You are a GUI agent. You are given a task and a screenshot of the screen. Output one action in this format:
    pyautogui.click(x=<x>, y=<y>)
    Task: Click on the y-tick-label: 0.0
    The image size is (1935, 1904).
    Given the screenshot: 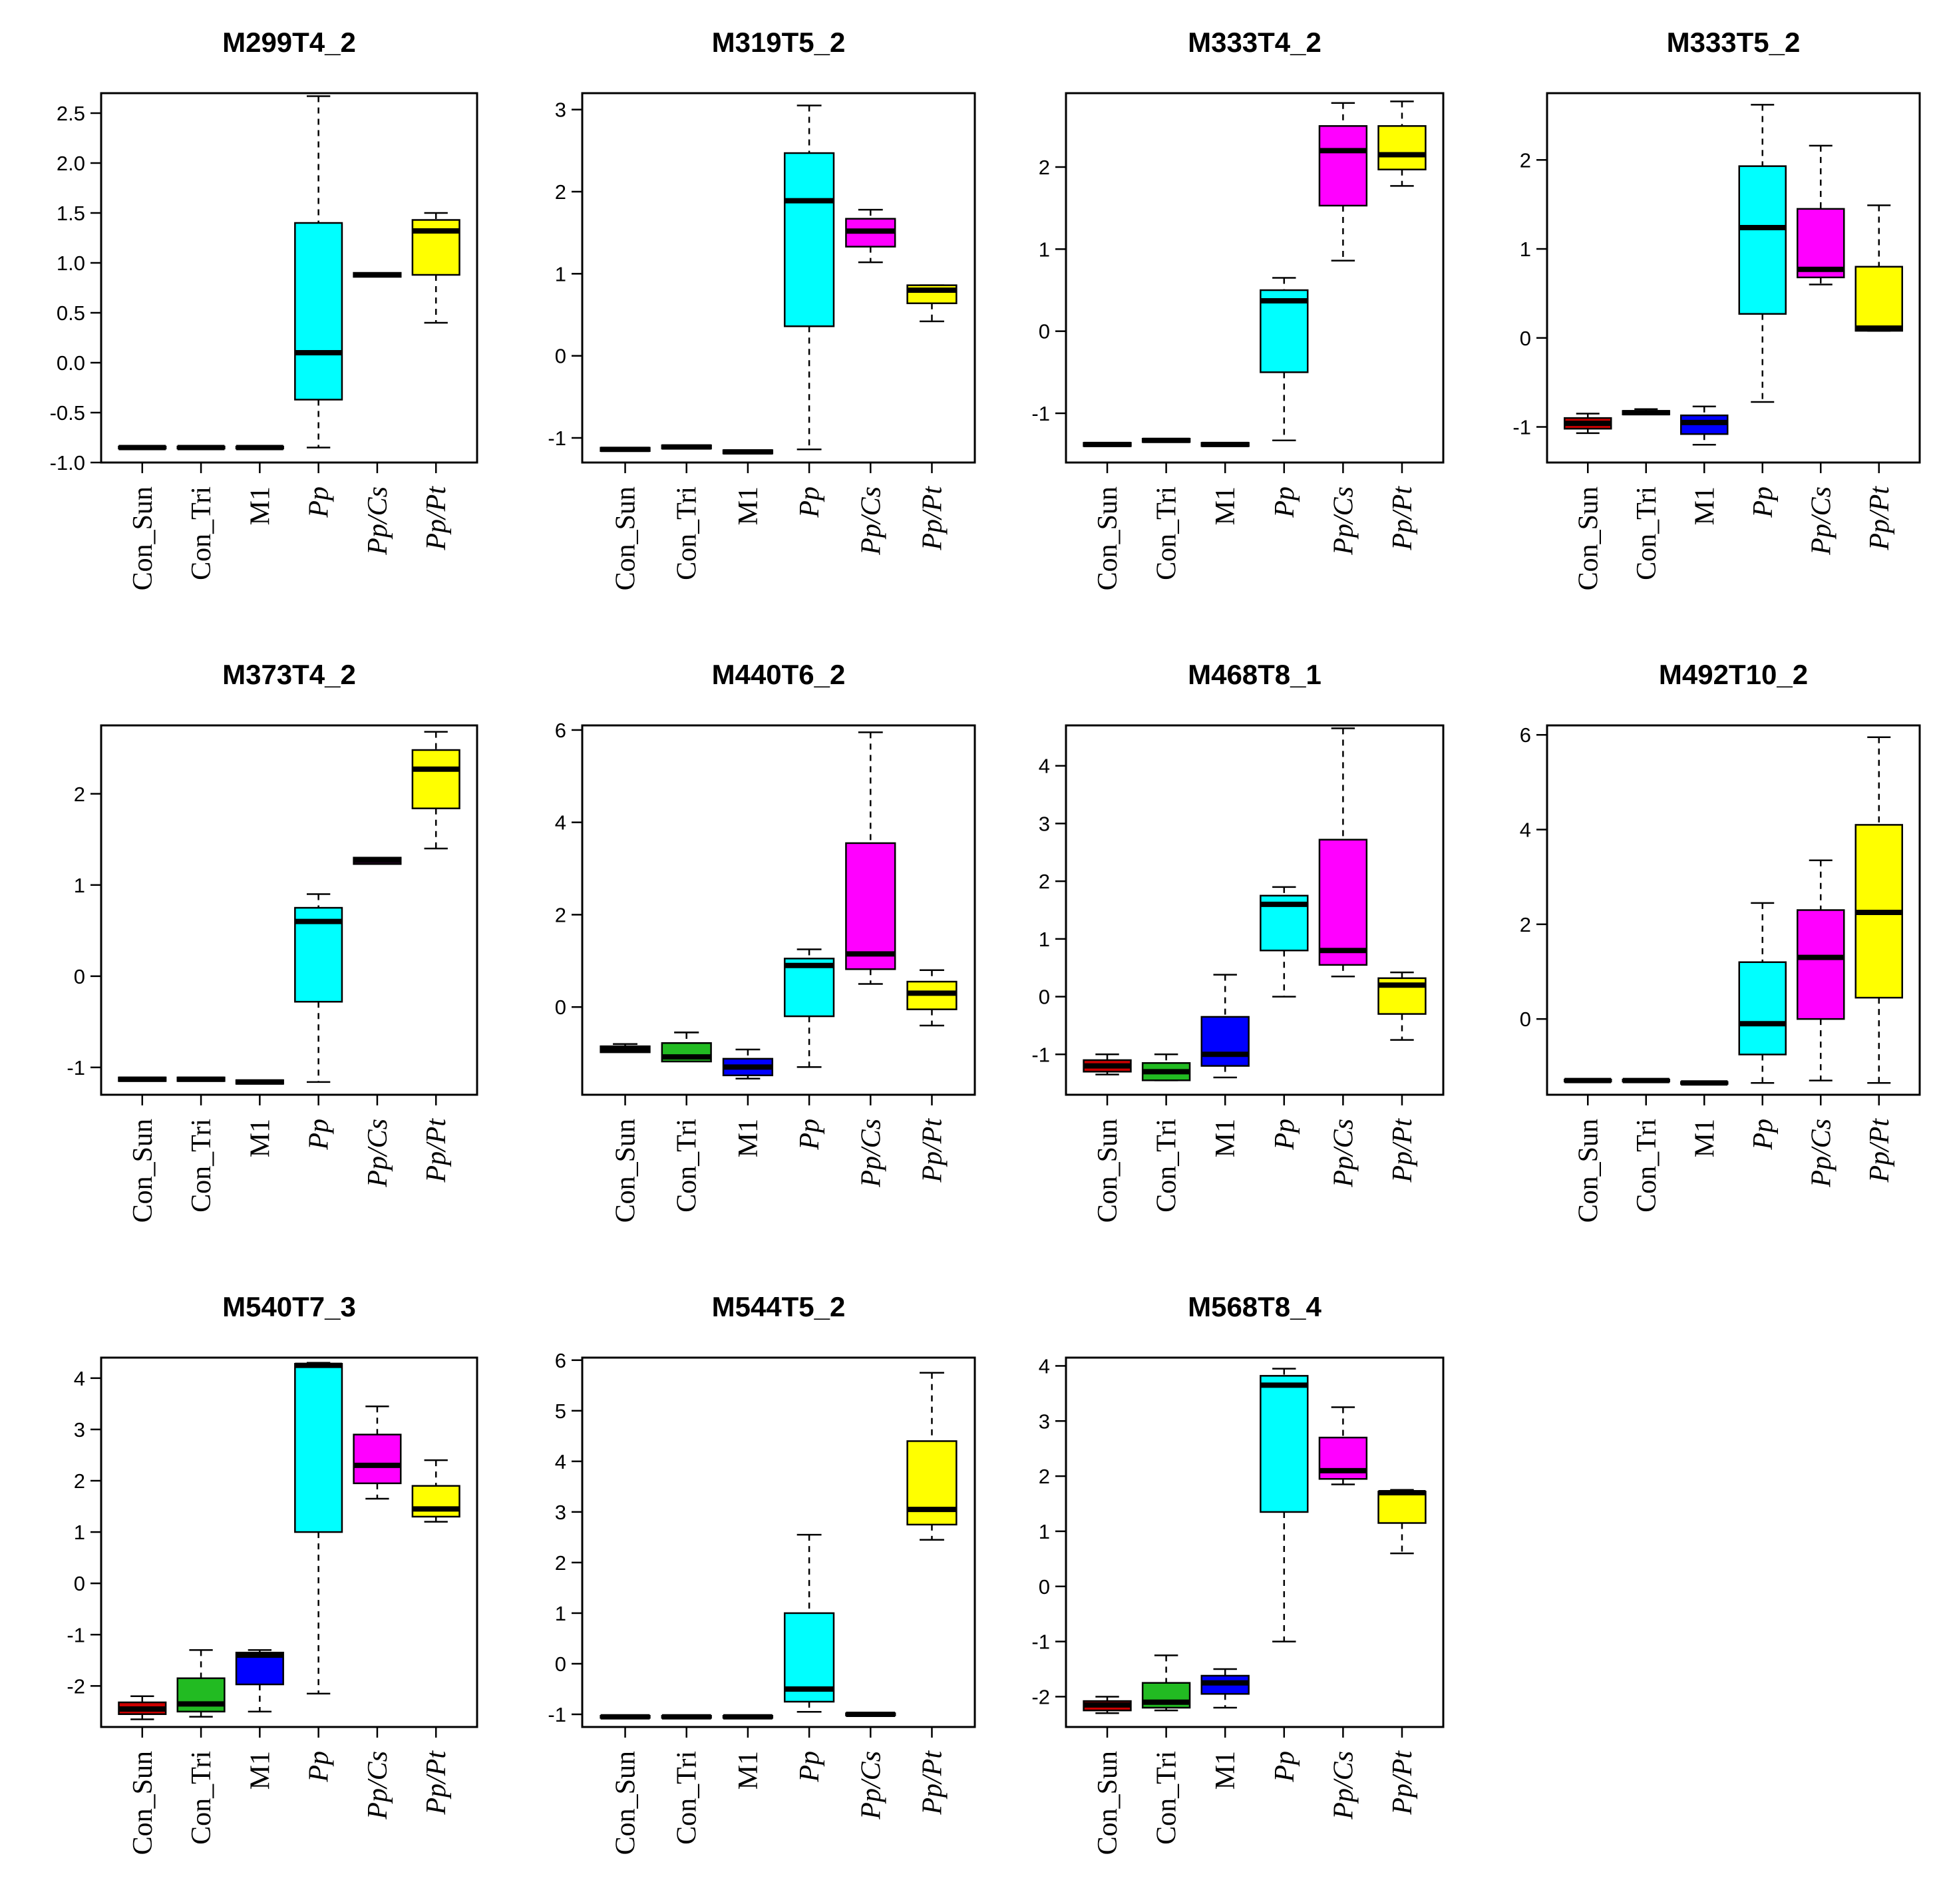 What is the action you would take?
    pyautogui.click(x=71, y=363)
    